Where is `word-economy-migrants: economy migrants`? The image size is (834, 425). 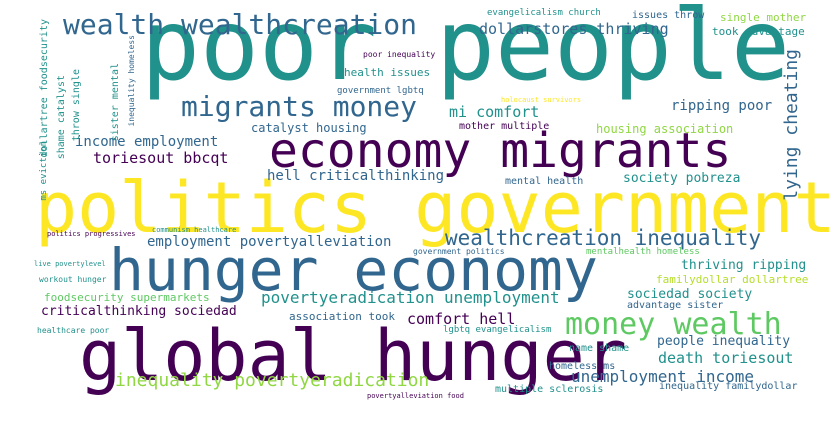 word-economy-migrants: economy migrants is located at coordinates (500, 151).